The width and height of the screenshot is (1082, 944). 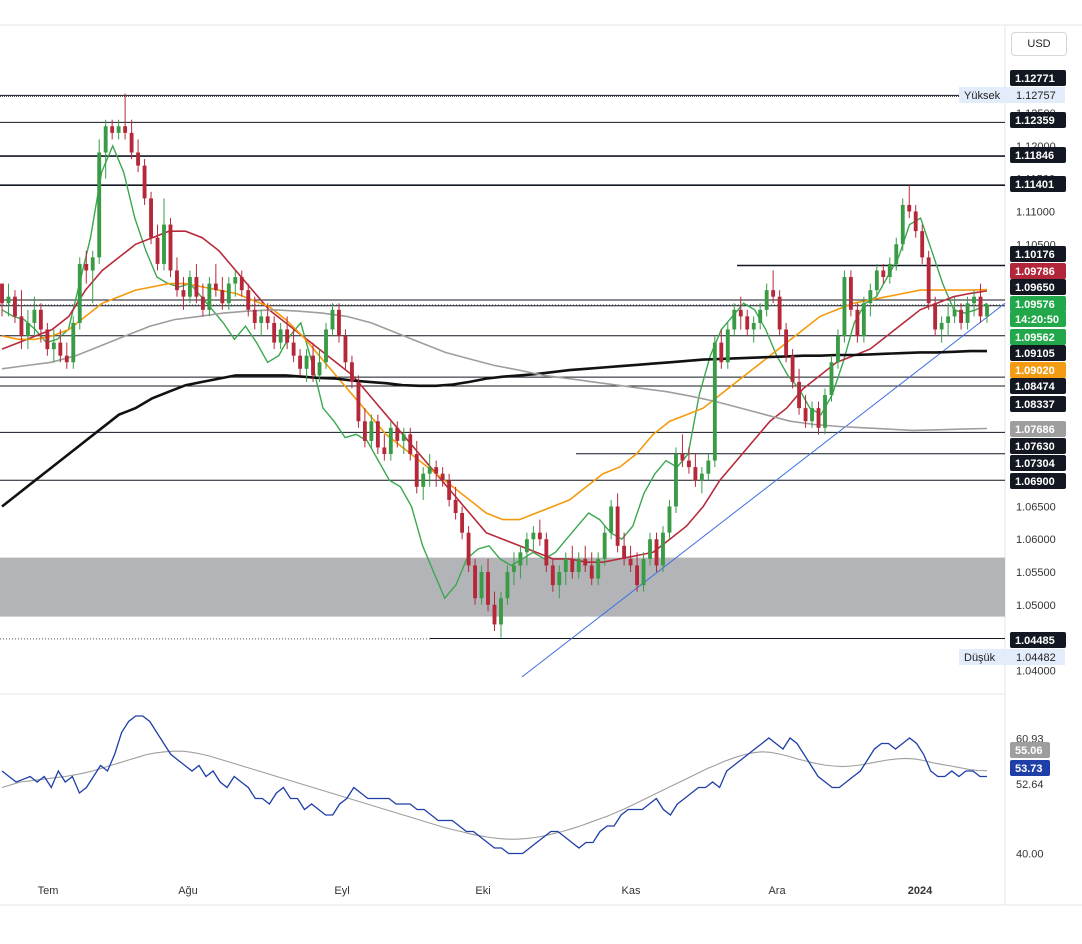 I want to click on rsi-tag, so click(x=1030, y=768).